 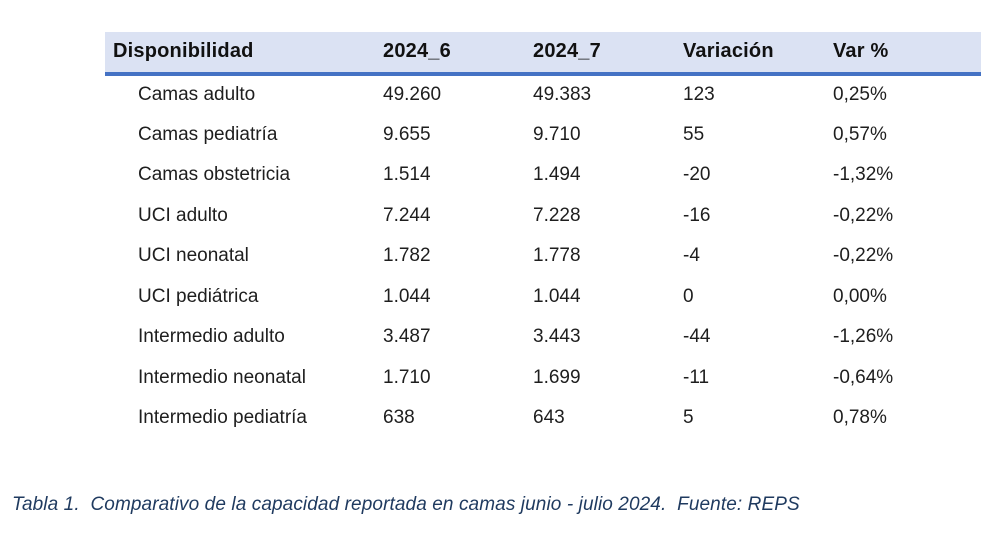 I want to click on cell-2024-7: 1.778, so click(x=557, y=256).